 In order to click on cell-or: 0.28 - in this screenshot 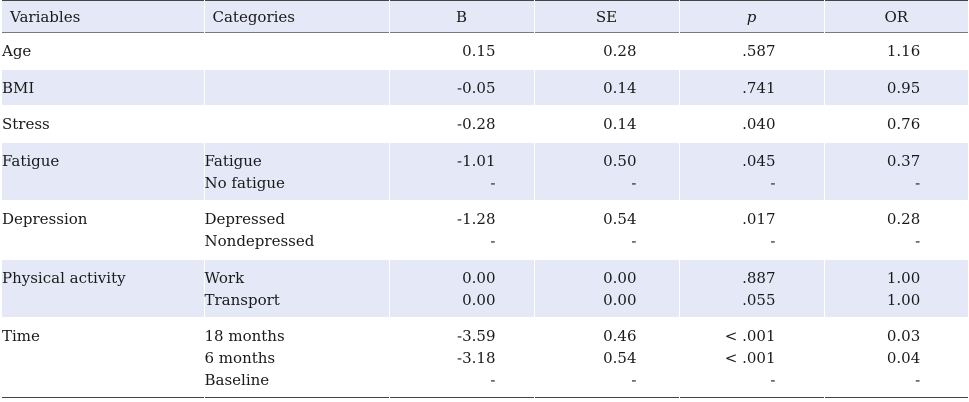, I will do `click(896, 230)`.